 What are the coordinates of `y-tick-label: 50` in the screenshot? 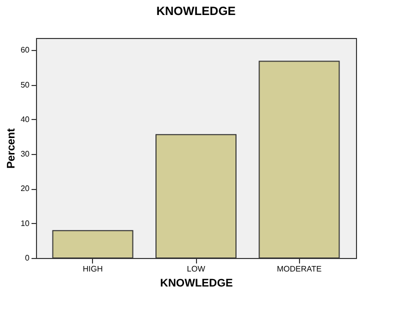 It's located at (25, 85).